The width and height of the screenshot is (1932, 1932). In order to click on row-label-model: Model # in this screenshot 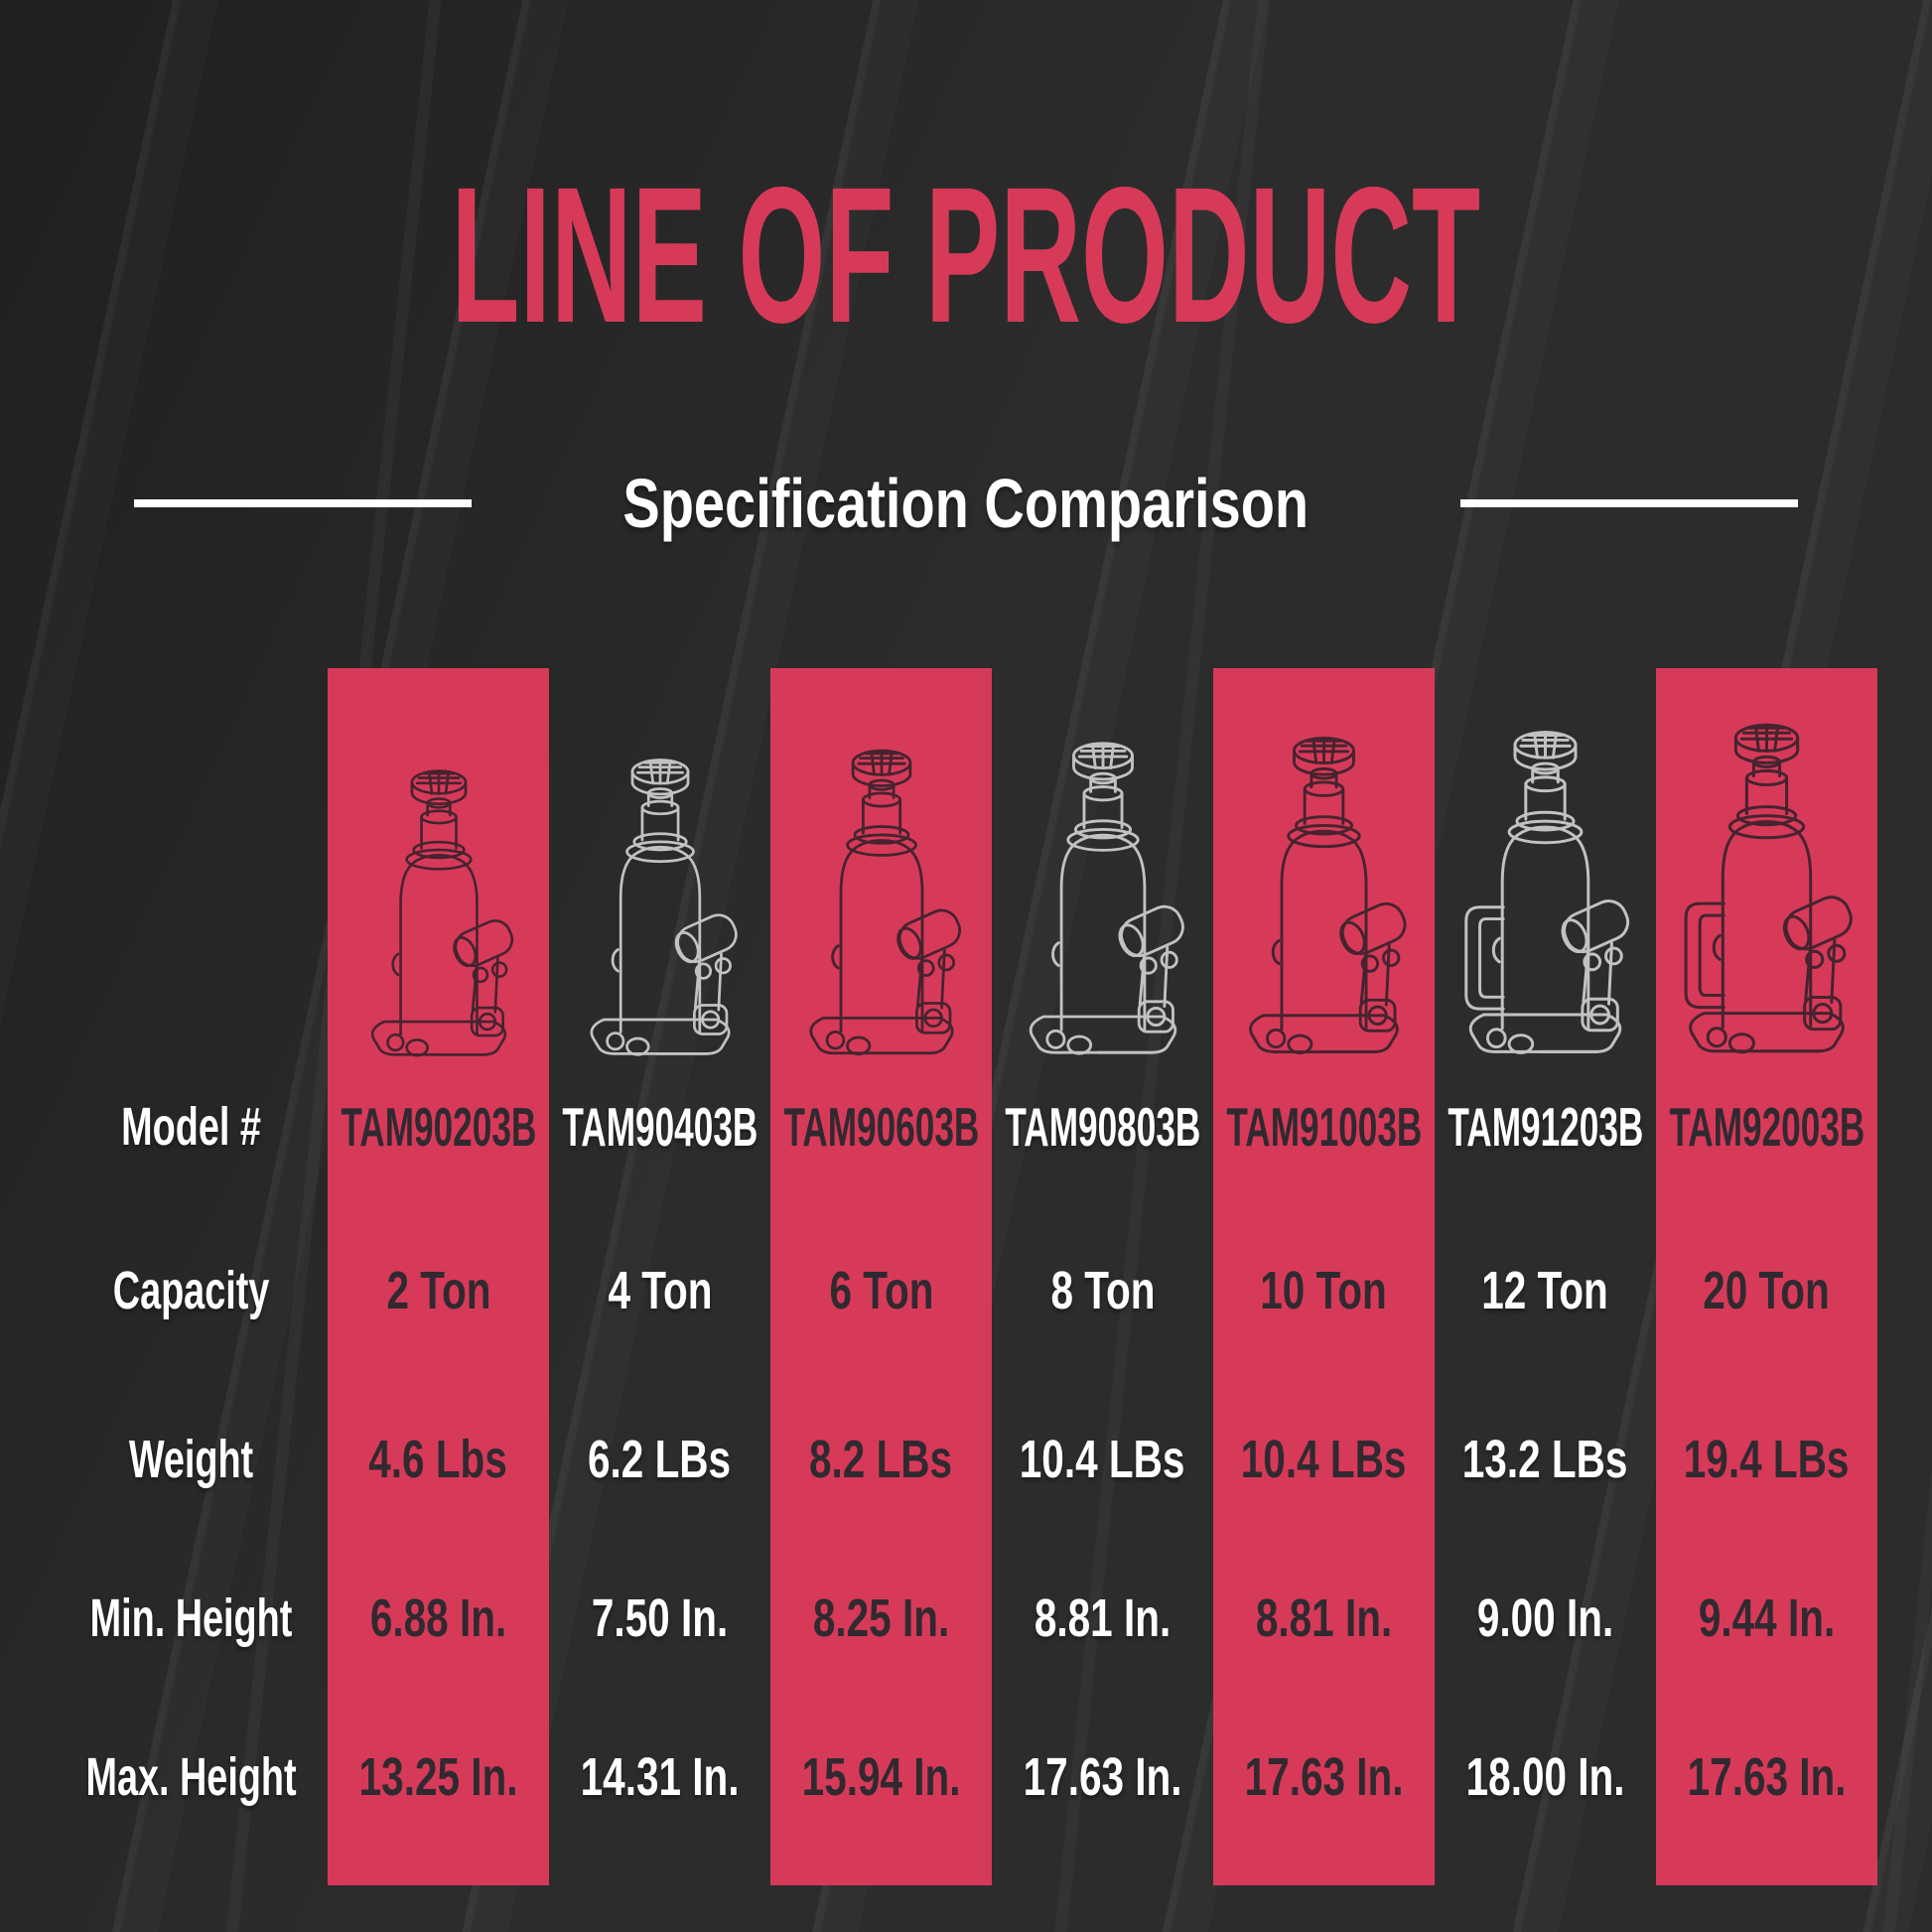, I will do `click(164, 1127)`.